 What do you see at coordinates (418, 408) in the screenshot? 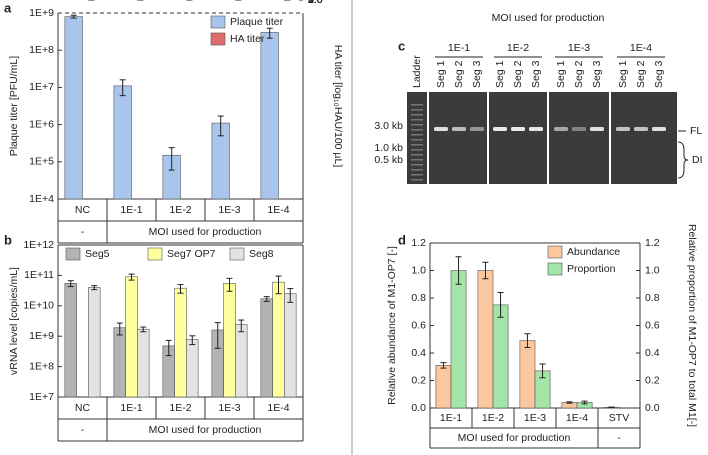
I see `y-tick-label: 0.0` at bounding box center [418, 408].